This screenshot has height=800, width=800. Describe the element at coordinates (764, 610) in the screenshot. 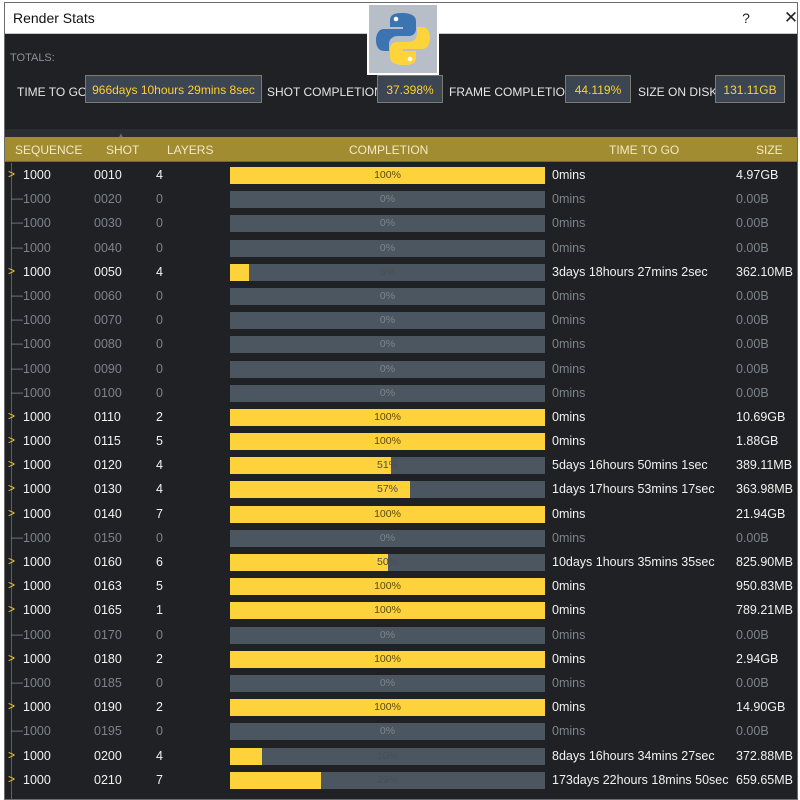

I see `size-cell: 789.21MB` at that location.